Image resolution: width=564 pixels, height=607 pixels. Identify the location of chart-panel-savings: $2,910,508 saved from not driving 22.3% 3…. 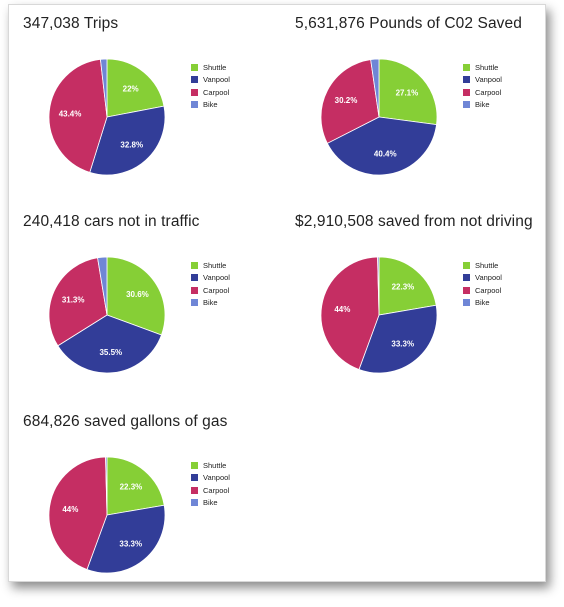
(425, 308).